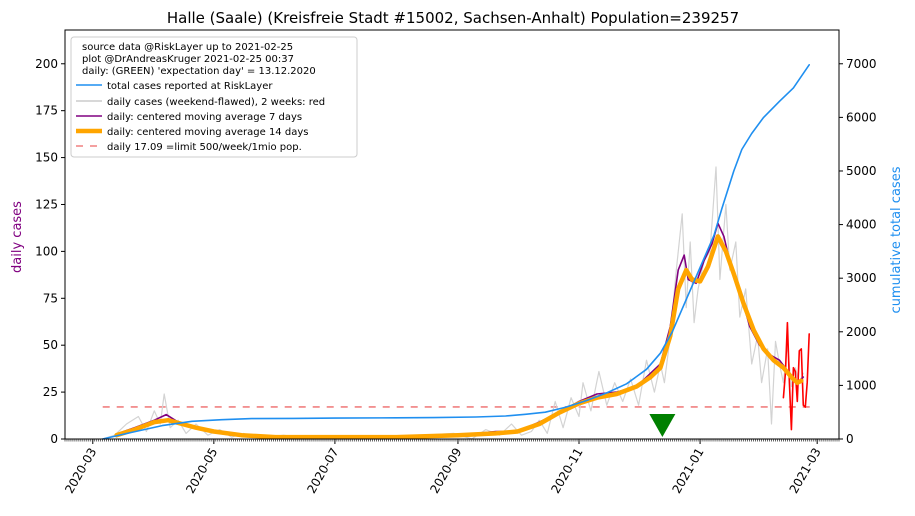 The width and height of the screenshot is (915, 516). I want to click on y-right-tick-label: 7000, so click(861, 64).